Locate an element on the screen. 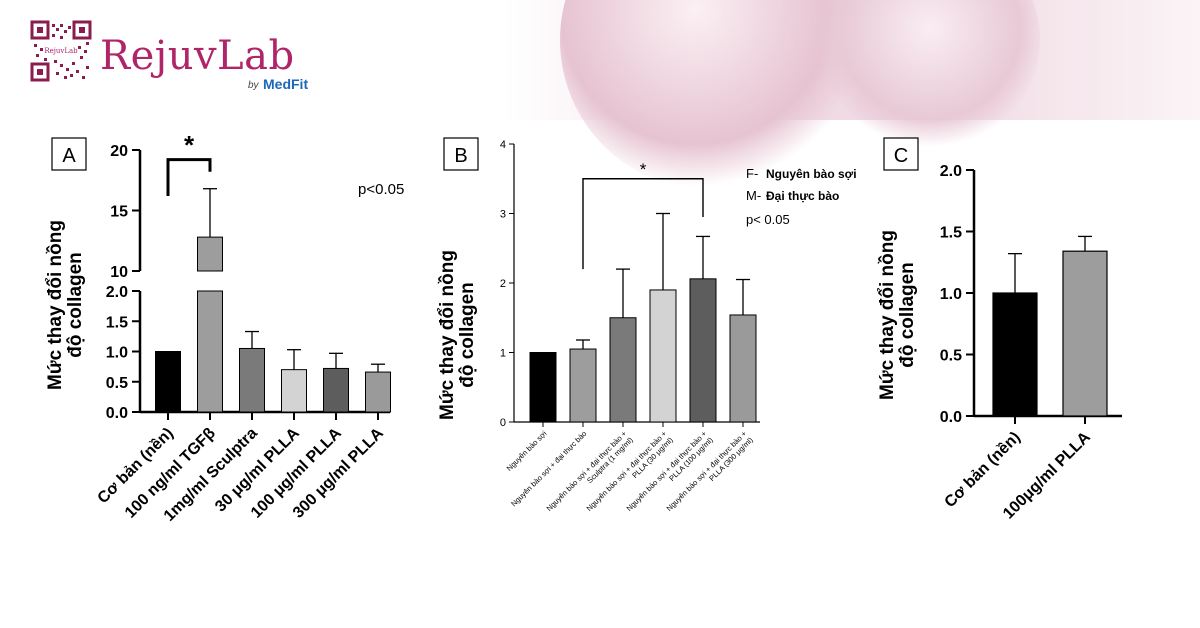 This screenshot has width=1200, height=628. panel-label: A is located at coordinates (69, 156).